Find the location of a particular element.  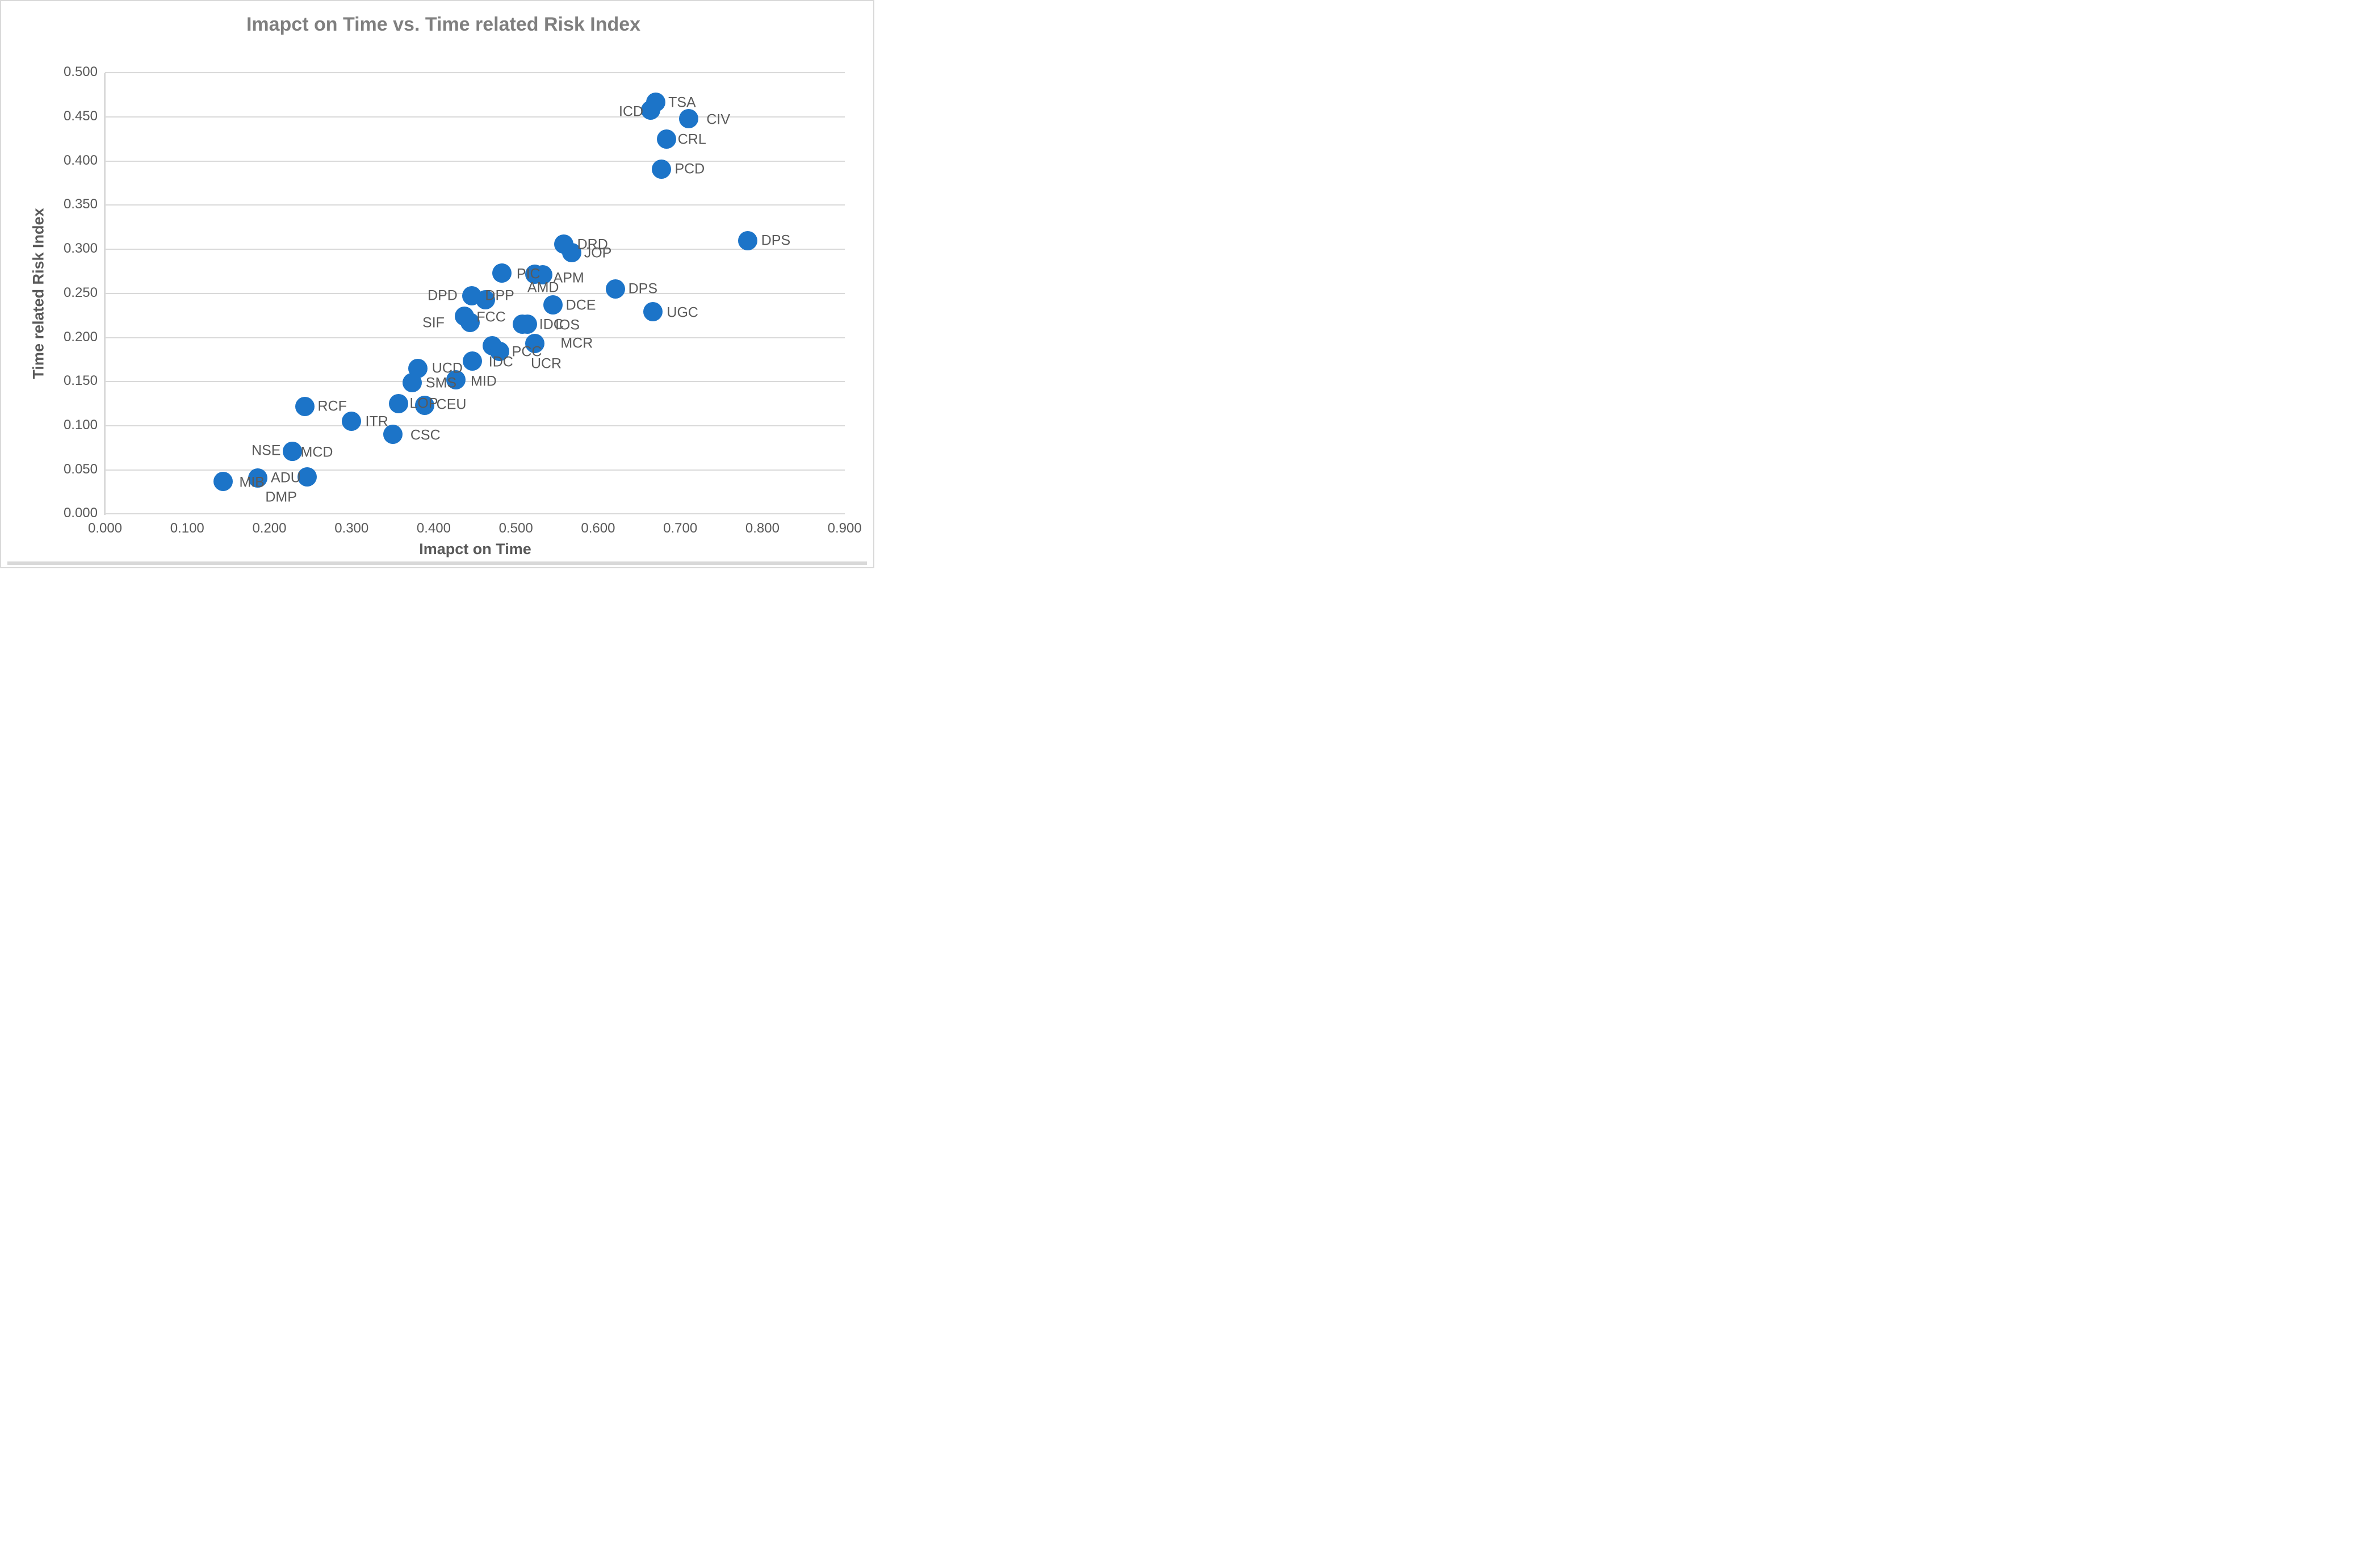

data-label-crl: CRL is located at coordinates (691, 139).